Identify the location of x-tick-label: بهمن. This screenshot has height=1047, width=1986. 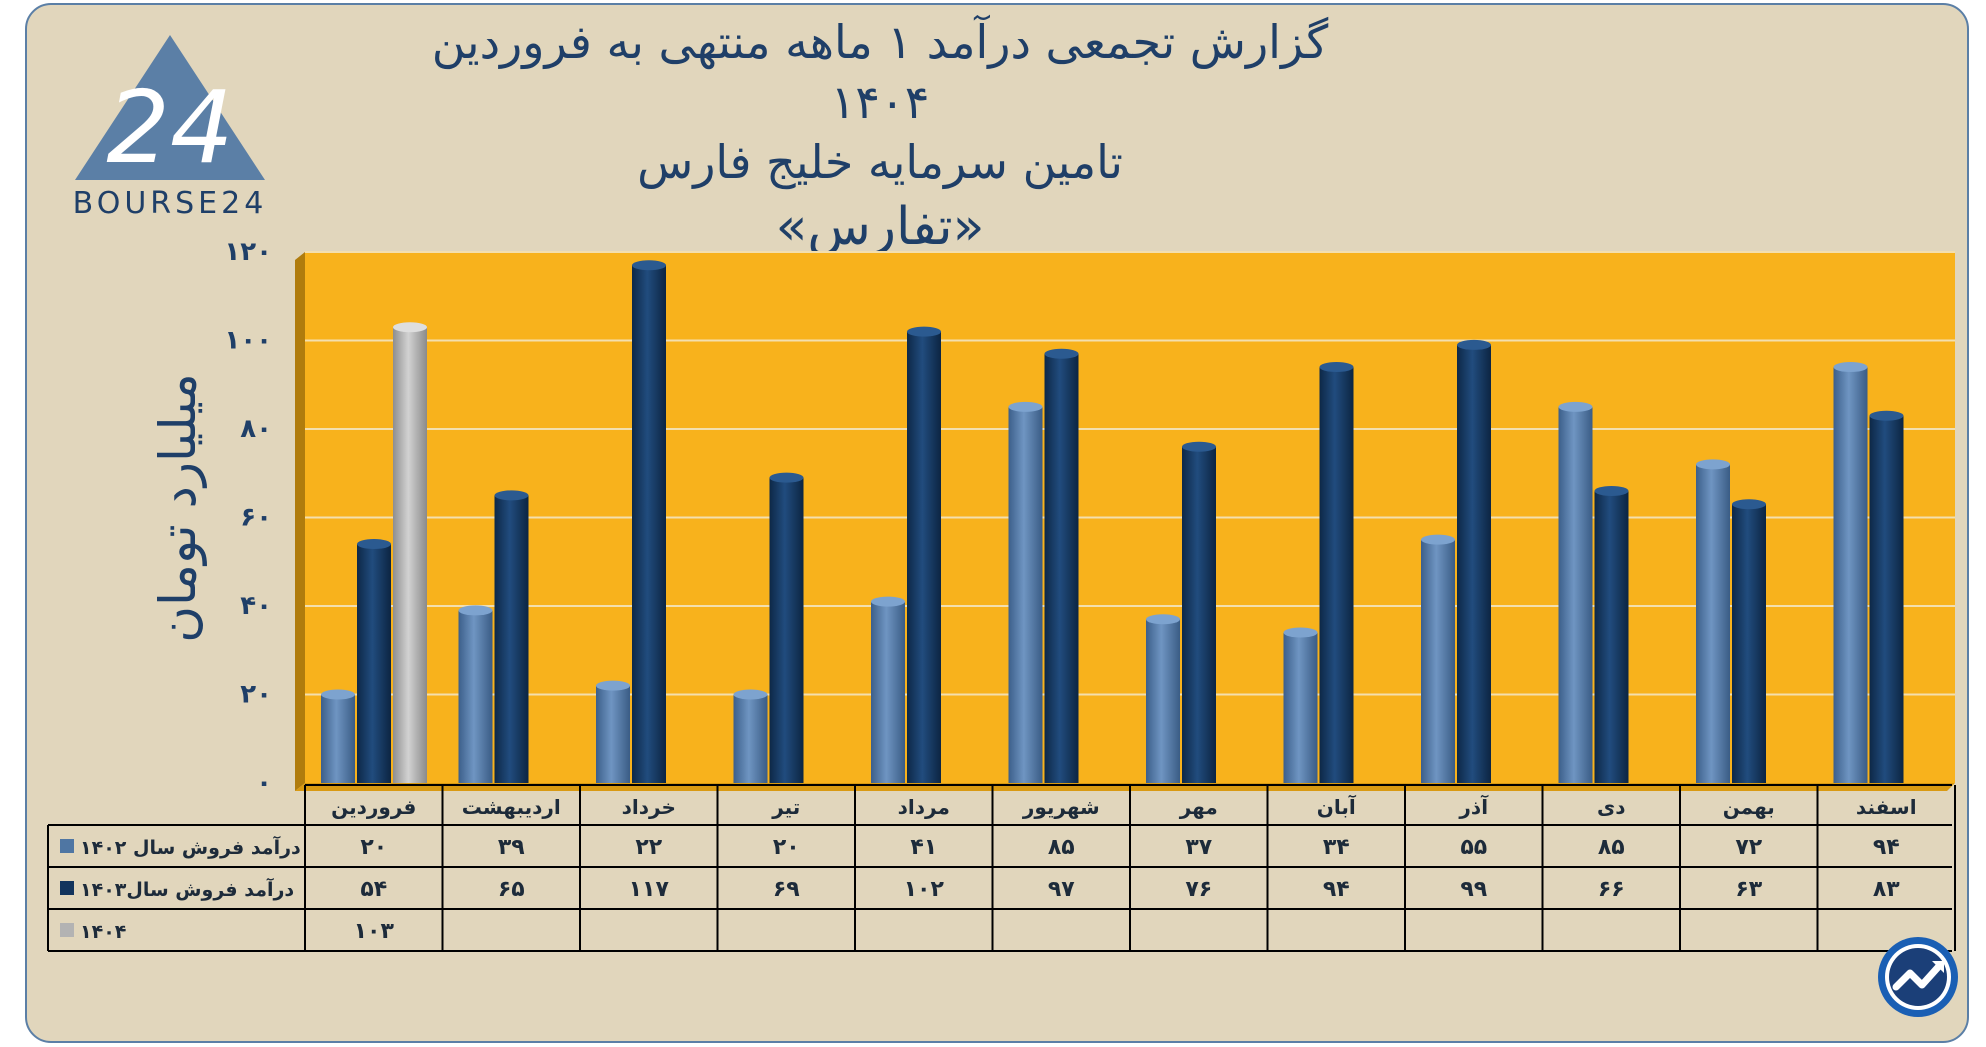
(1749, 807).